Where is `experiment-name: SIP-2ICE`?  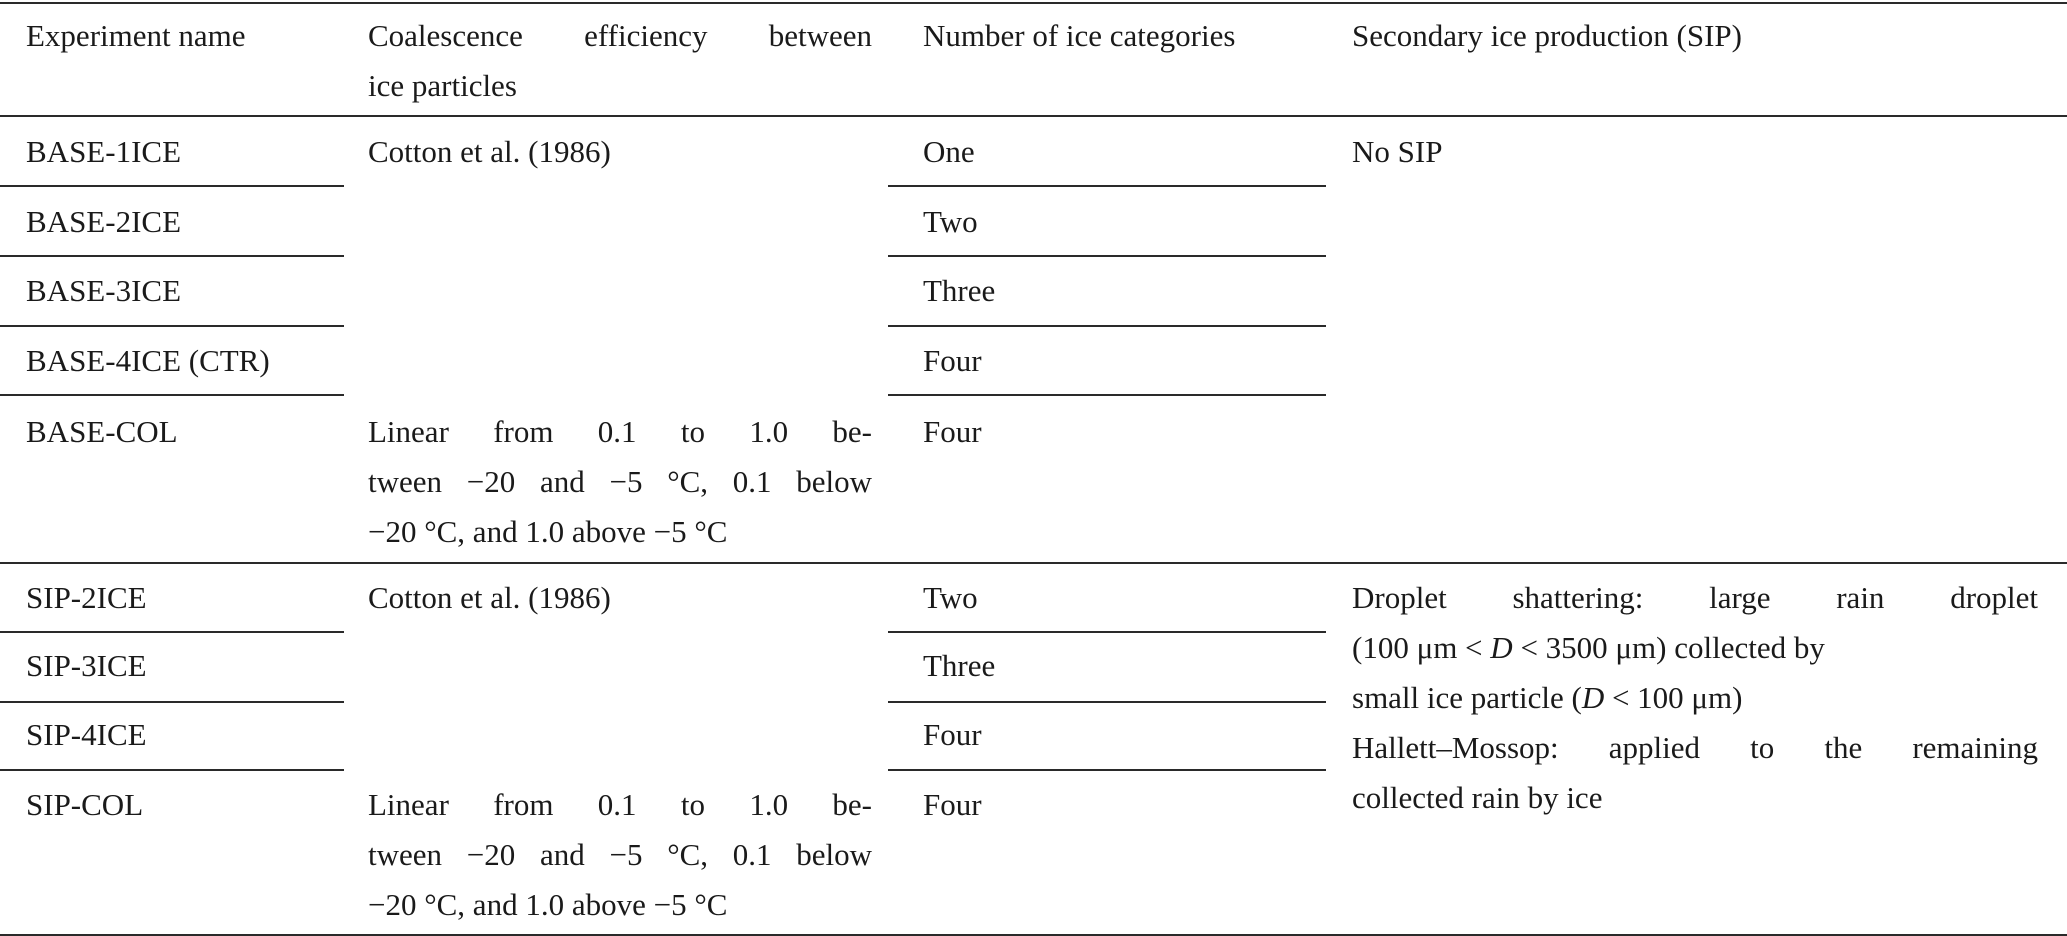 experiment-name: SIP-2ICE is located at coordinates (86, 597).